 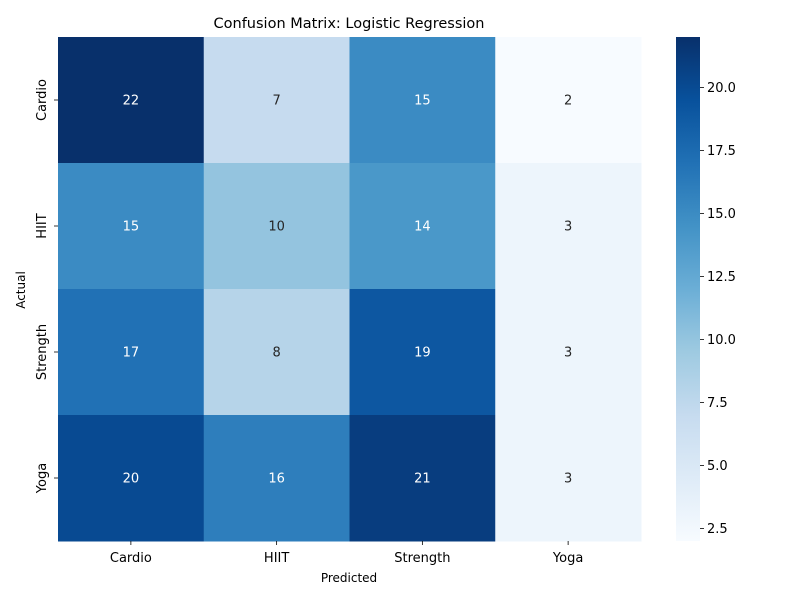 What do you see at coordinates (718, 309) in the screenshot?
I see `colorbar-ticks: 2.5 5.0 7.5 10.0 12.5 15.0 17.5 20.0` at bounding box center [718, 309].